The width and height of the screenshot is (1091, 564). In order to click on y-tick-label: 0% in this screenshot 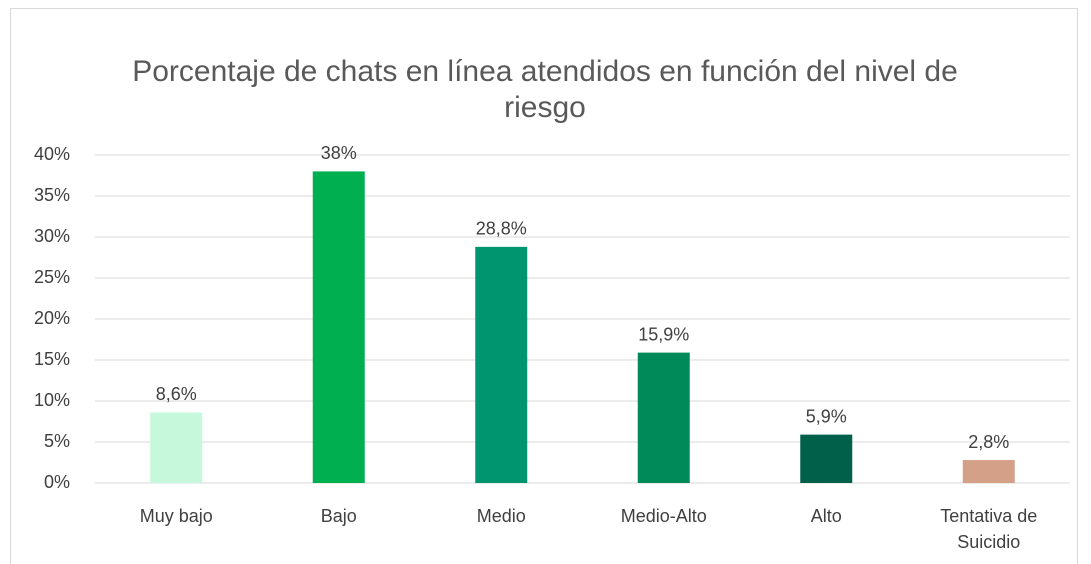, I will do `click(57, 482)`.